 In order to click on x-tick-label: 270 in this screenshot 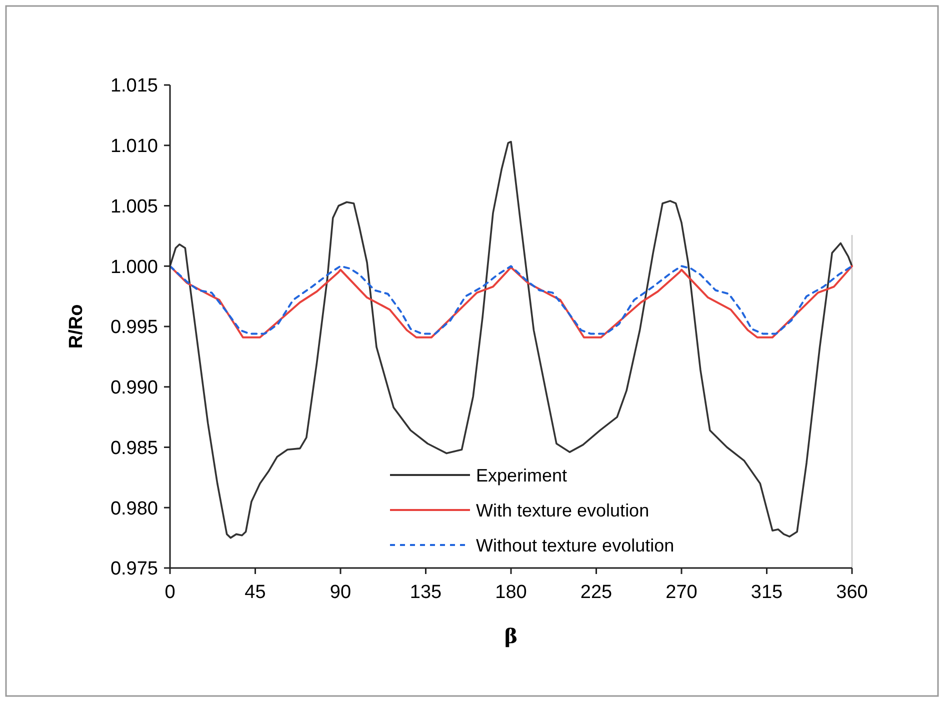, I will do `click(682, 592)`.